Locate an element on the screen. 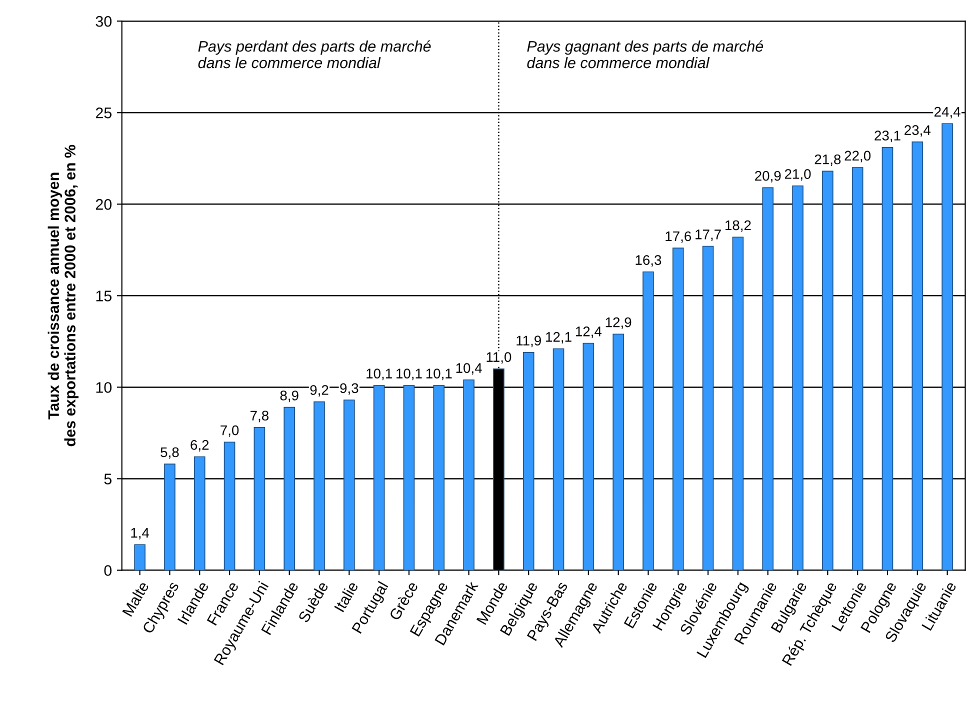 The width and height of the screenshot is (975, 704). data-label: 17,7 is located at coordinates (708, 235).